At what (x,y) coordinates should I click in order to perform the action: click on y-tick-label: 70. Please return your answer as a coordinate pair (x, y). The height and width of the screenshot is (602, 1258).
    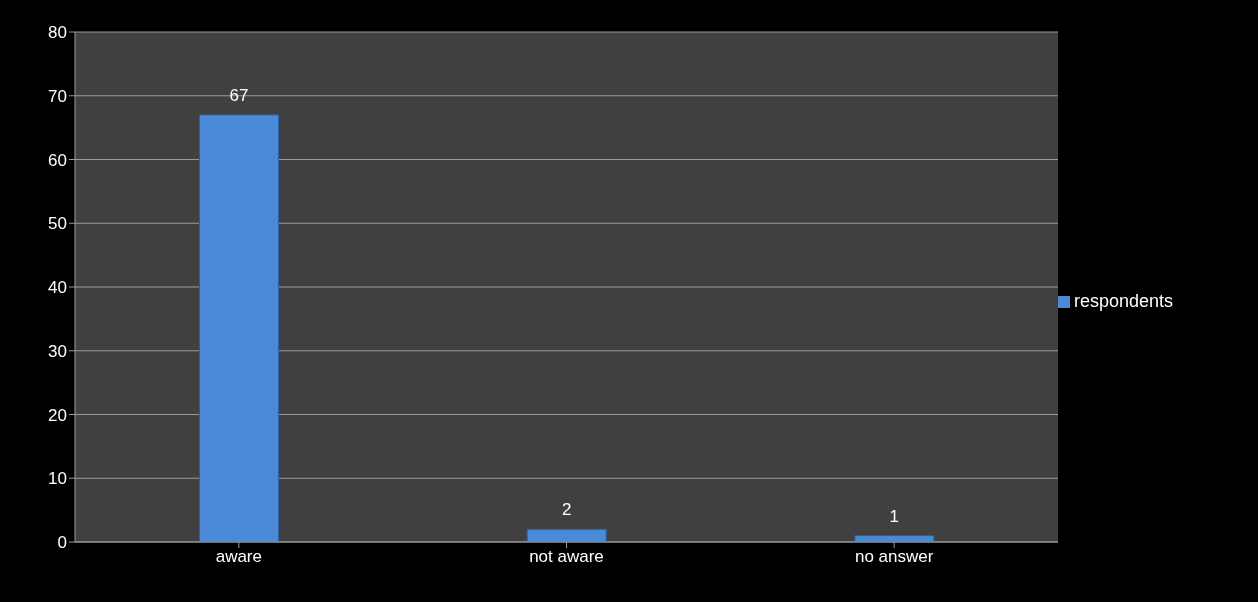
    Looking at the image, I should click on (57, 96).